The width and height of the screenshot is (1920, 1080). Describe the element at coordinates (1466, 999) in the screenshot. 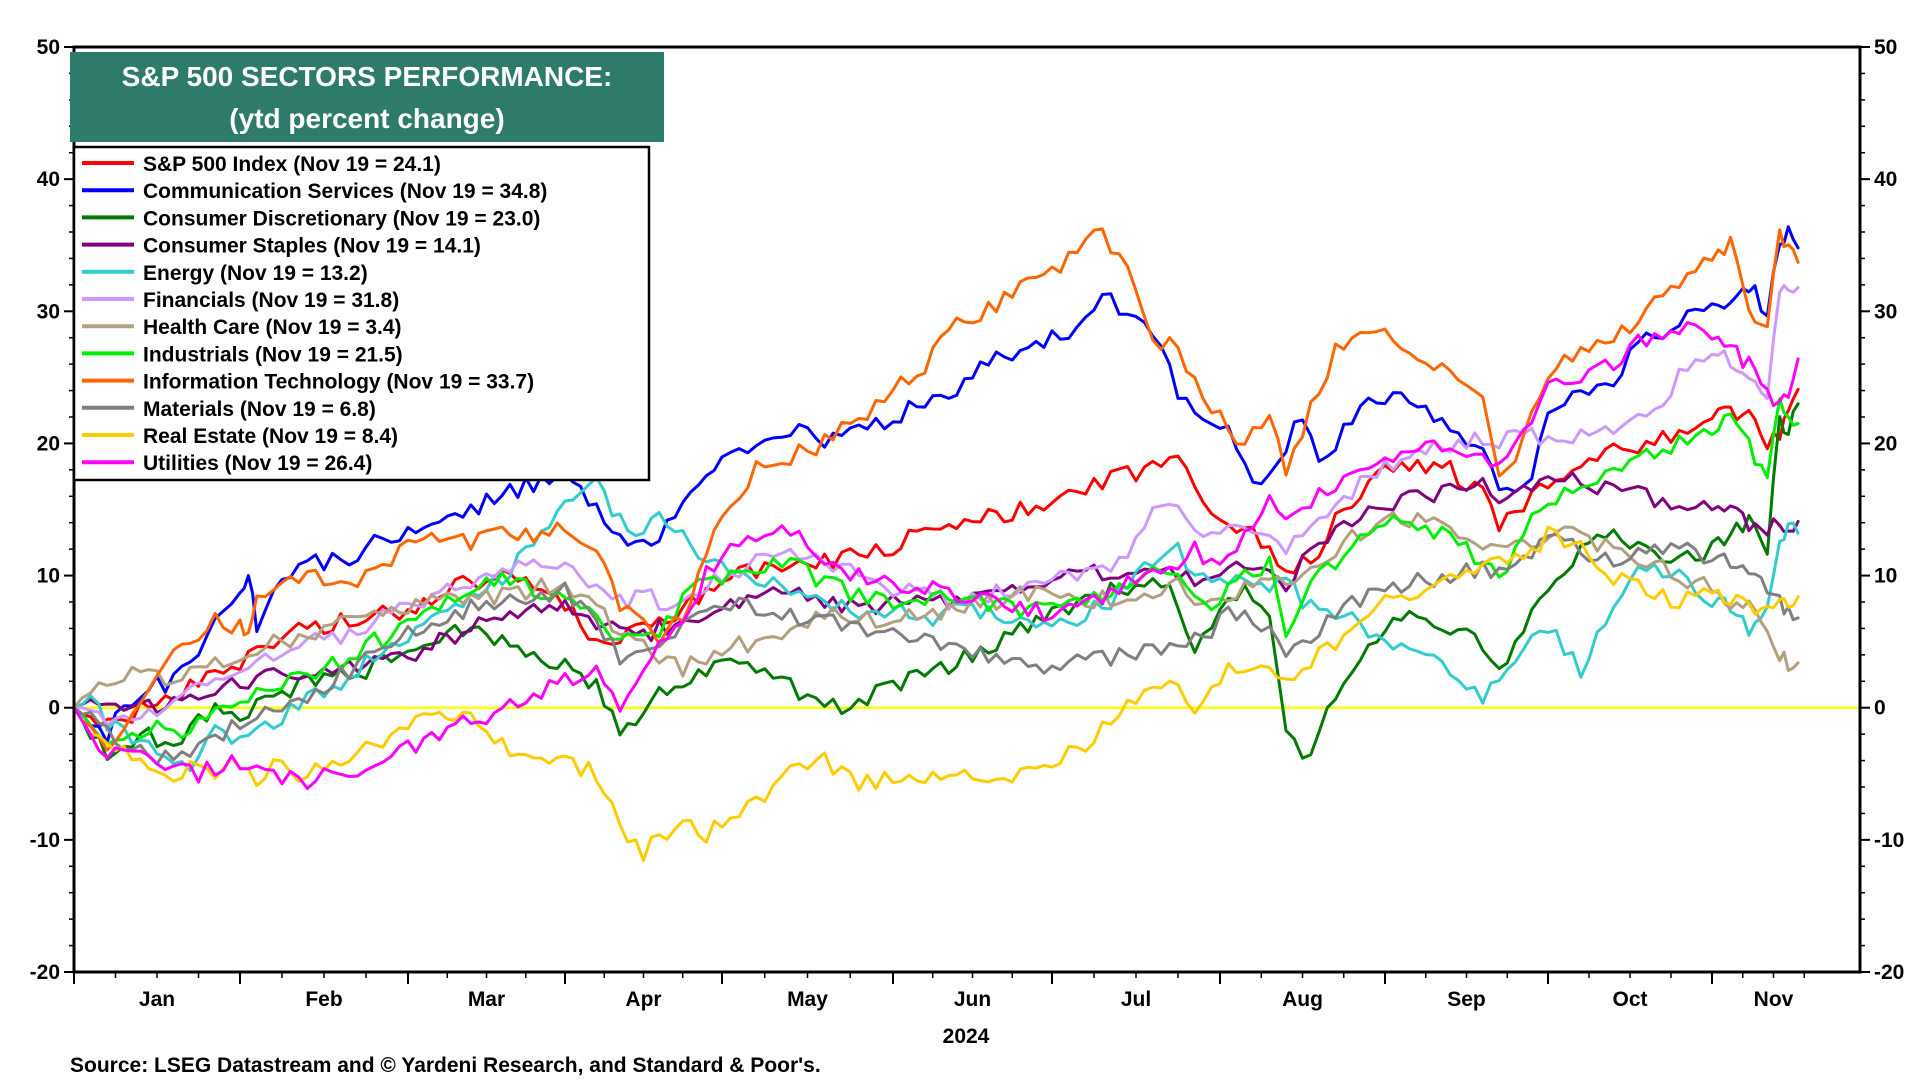

I see `x-month-label: Sep` at that location.